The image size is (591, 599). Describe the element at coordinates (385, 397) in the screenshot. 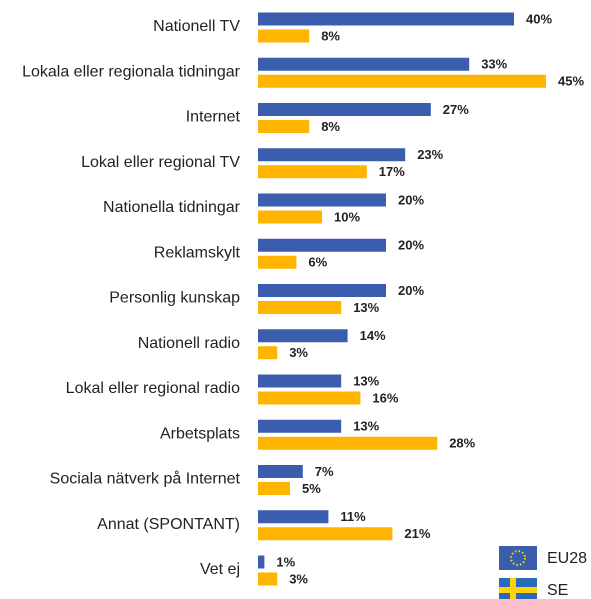

I see `value-label: 16%` at that location.